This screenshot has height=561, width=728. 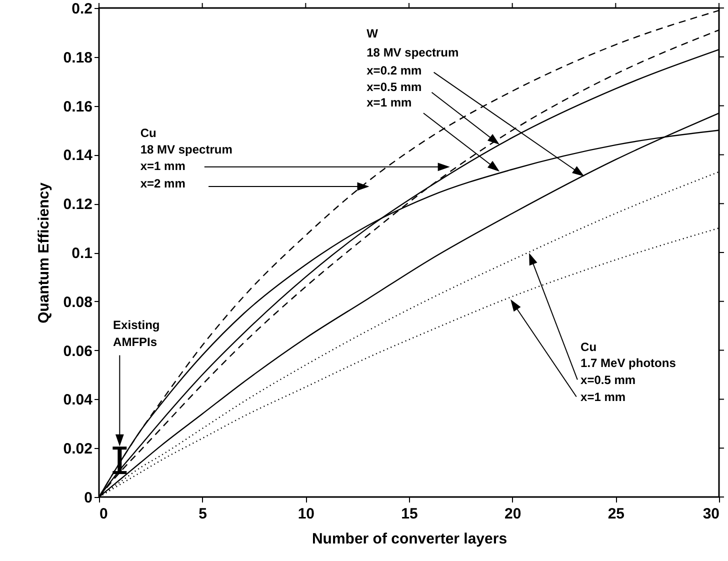 I want to click on x-axis-title: Number of converter layers, so click(x=410, y=539).